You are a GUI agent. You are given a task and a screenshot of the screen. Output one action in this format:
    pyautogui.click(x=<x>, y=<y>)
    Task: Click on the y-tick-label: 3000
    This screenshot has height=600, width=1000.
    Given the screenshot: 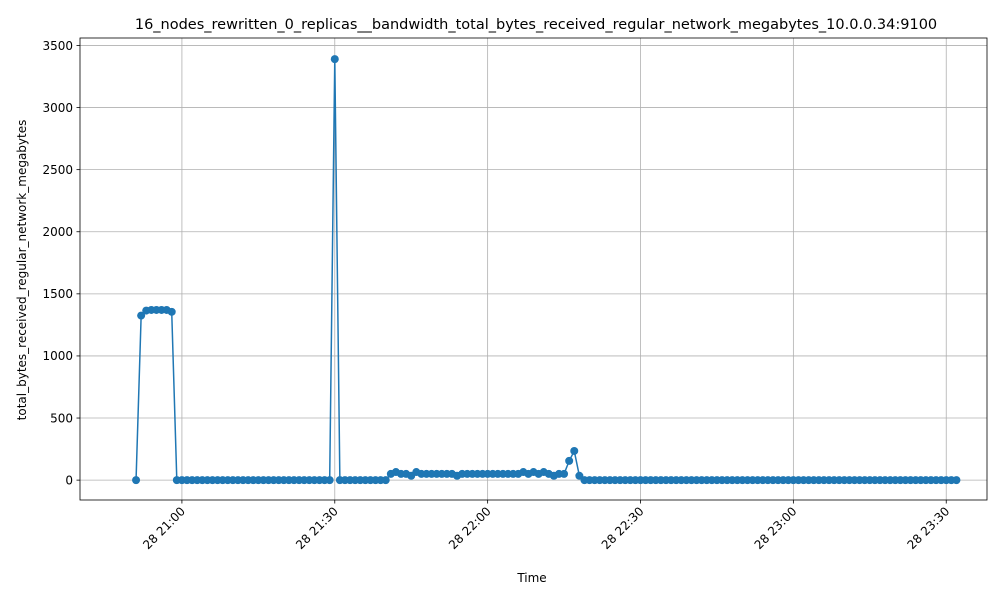 What is the action you would take?
    pyautogui.click(x=57, y=108)
    